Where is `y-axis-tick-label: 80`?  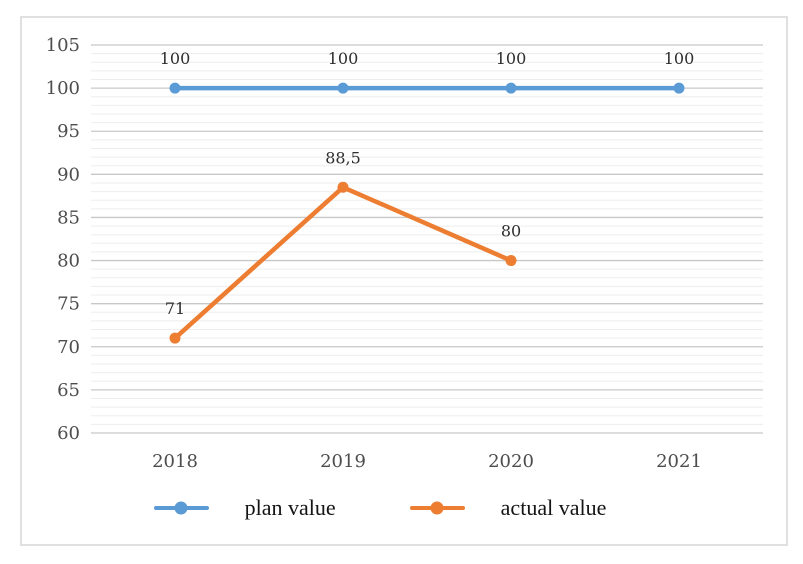 y-axis-tick-label: 80 is located at coordinates (68, 261).